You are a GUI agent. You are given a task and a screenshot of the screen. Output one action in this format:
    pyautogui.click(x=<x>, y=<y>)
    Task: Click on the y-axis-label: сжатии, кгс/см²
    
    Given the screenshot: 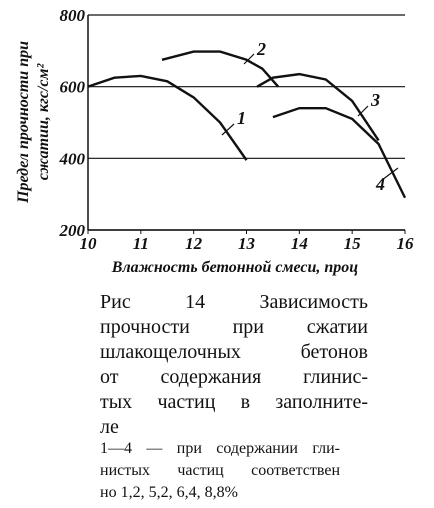 What is the action you would take?
    pyautogui.click(x=43, y=122)
    